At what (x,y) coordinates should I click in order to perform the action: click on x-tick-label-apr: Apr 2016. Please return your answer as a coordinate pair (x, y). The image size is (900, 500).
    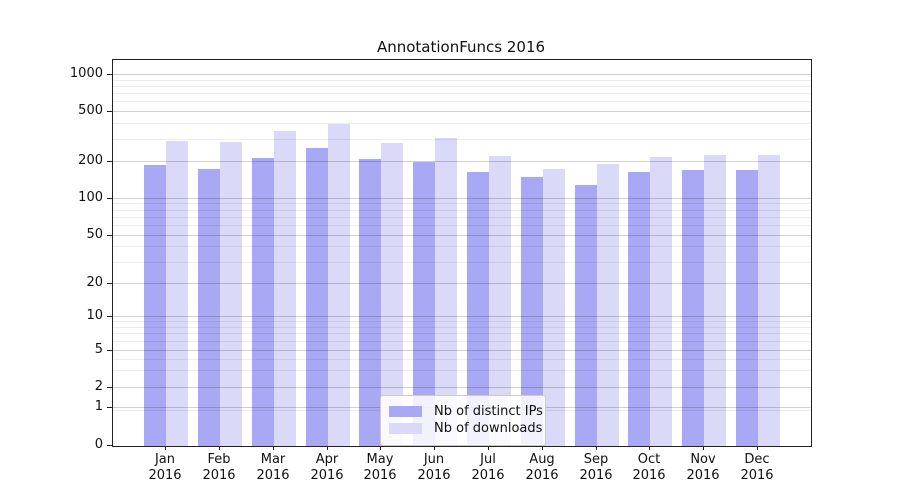
    Looking at the image, I should click on (327, 467).